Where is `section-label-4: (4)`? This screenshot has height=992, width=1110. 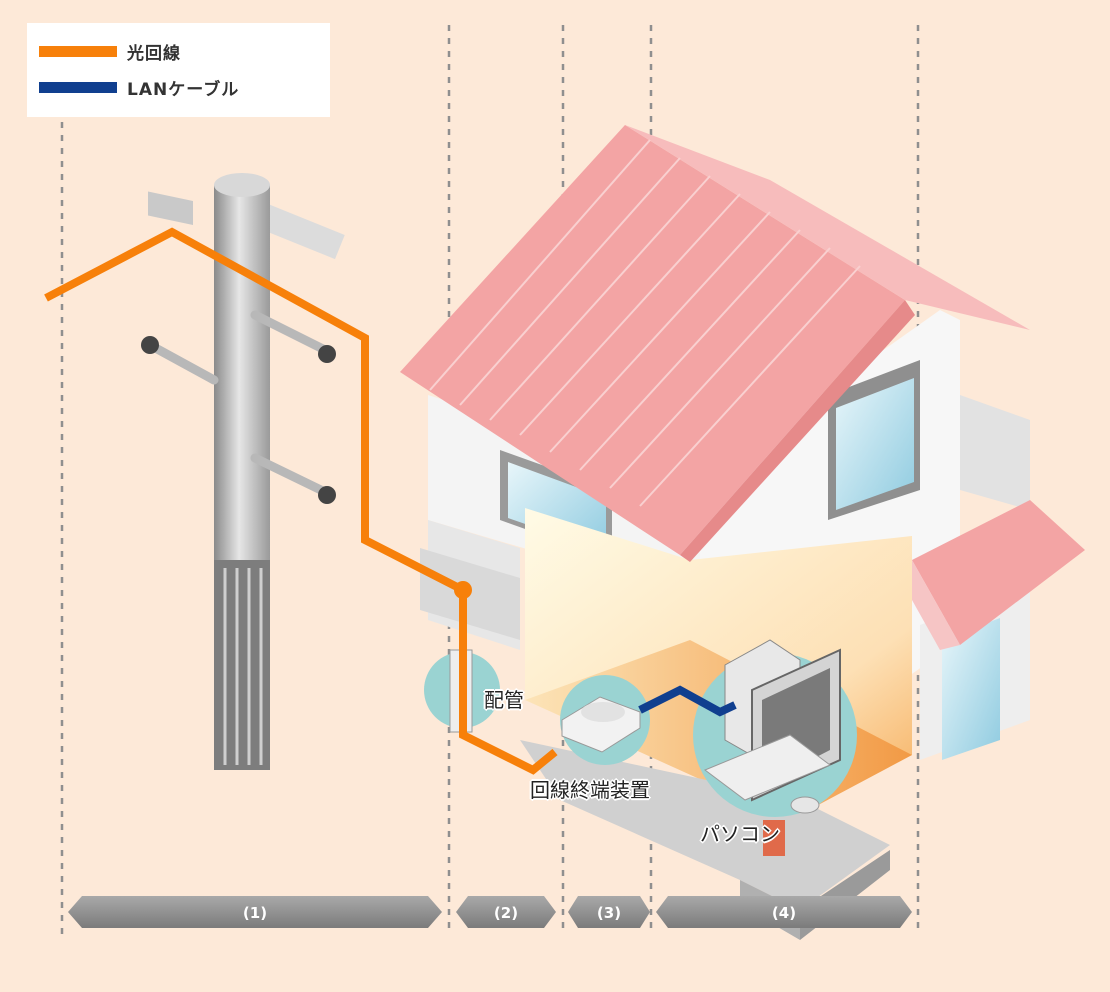
section-label-4: (4) is located at coordinates (784, 913).